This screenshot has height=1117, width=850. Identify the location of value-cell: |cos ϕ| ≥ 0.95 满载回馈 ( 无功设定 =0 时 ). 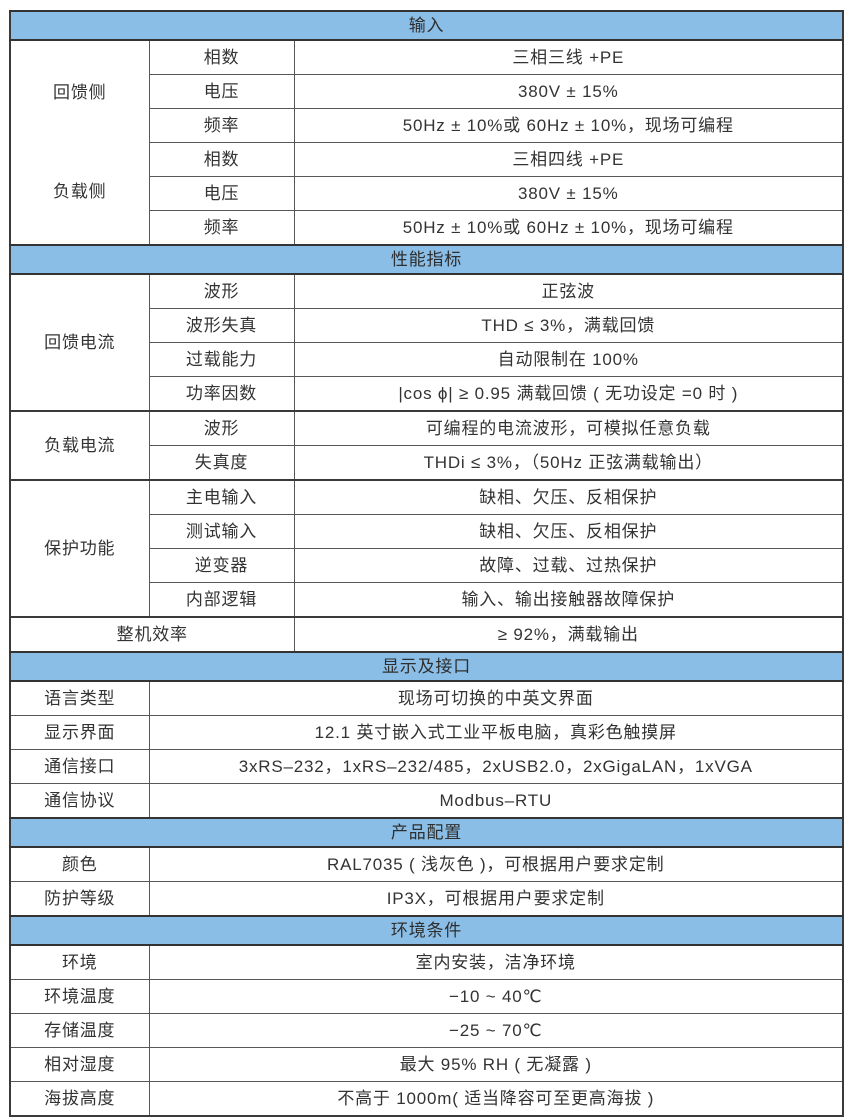
(568, 394).